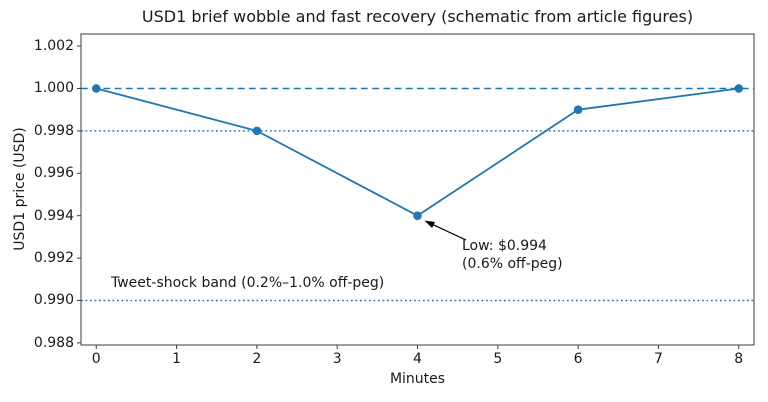  What do you see at coordinates (20, 189) in the screenshot?
I see `y-axis-label: USD1 price (USD)` at bounding box center [20, 189].